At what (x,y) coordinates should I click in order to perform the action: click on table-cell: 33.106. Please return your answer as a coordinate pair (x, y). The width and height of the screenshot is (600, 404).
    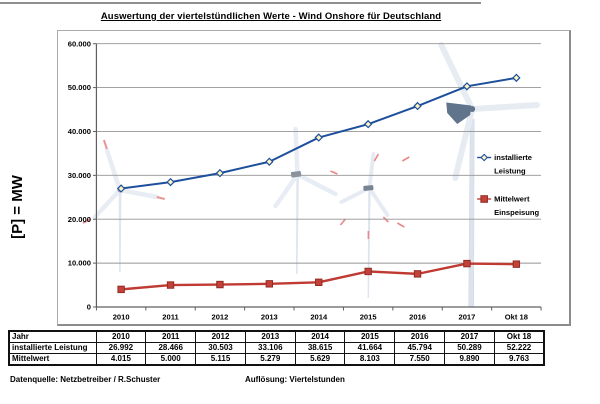
    Looking at the image, I should click on (270, 348).